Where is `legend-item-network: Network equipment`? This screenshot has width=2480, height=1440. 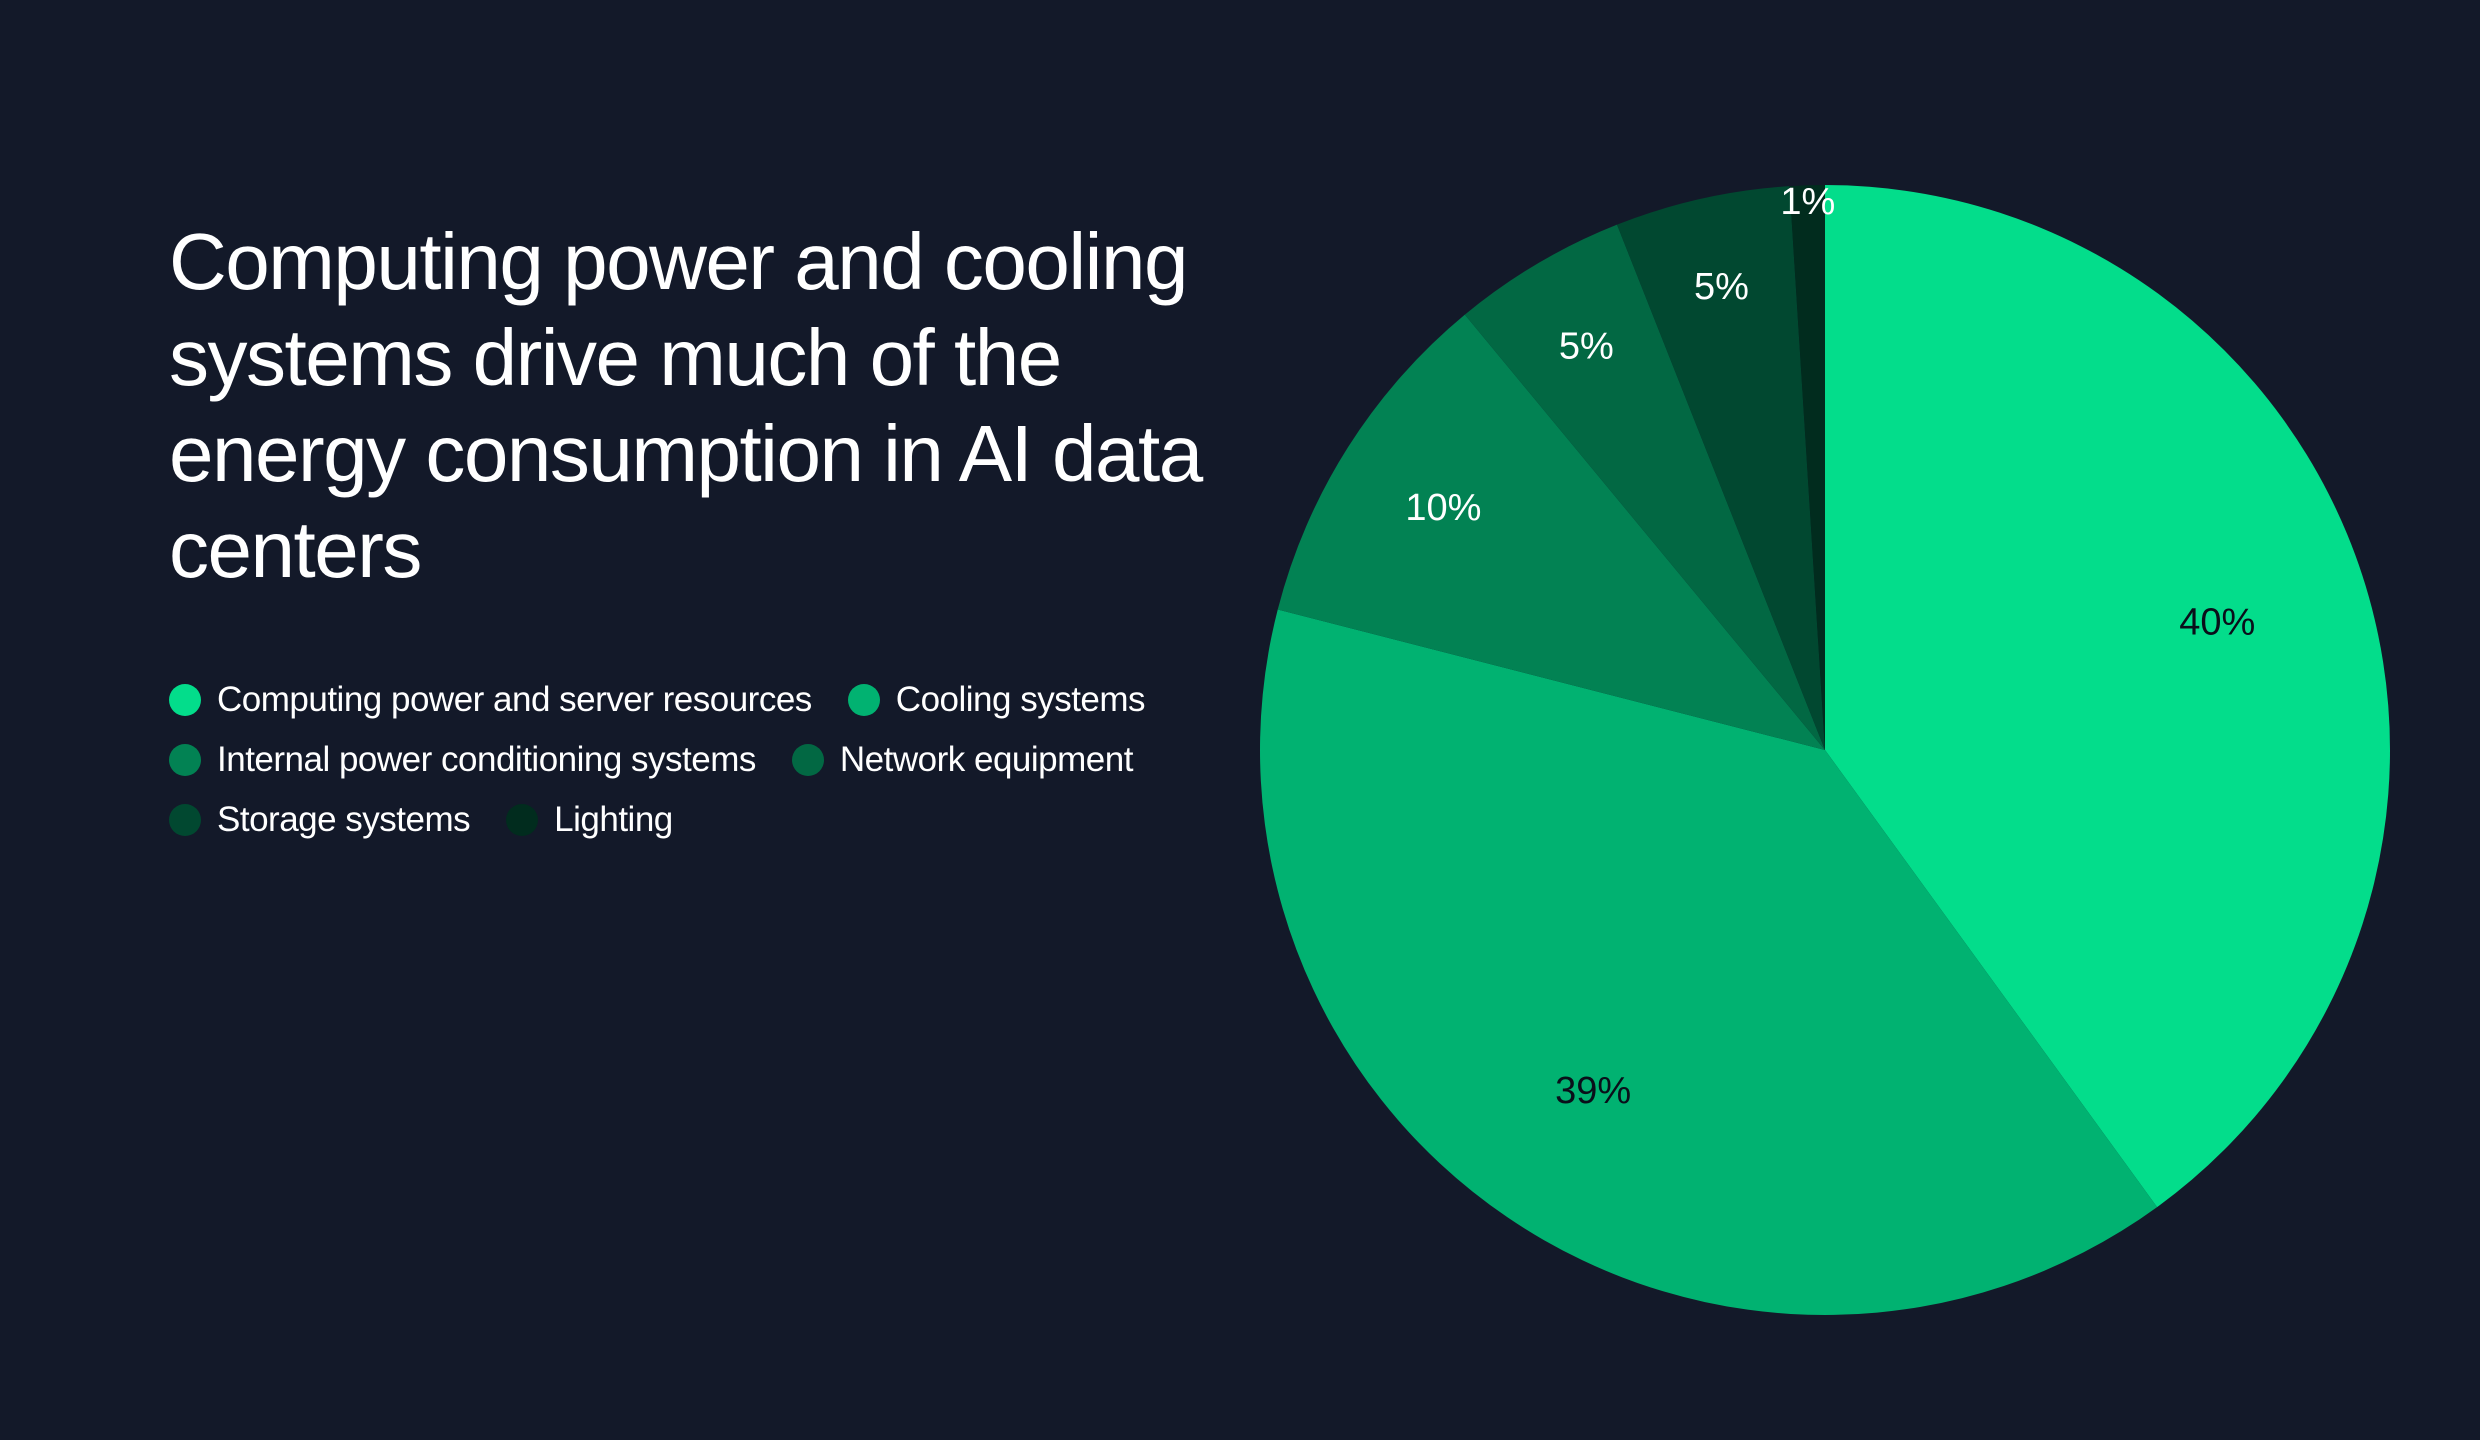 legend-item-network: Network equipment is located at coordinates (962, 760).